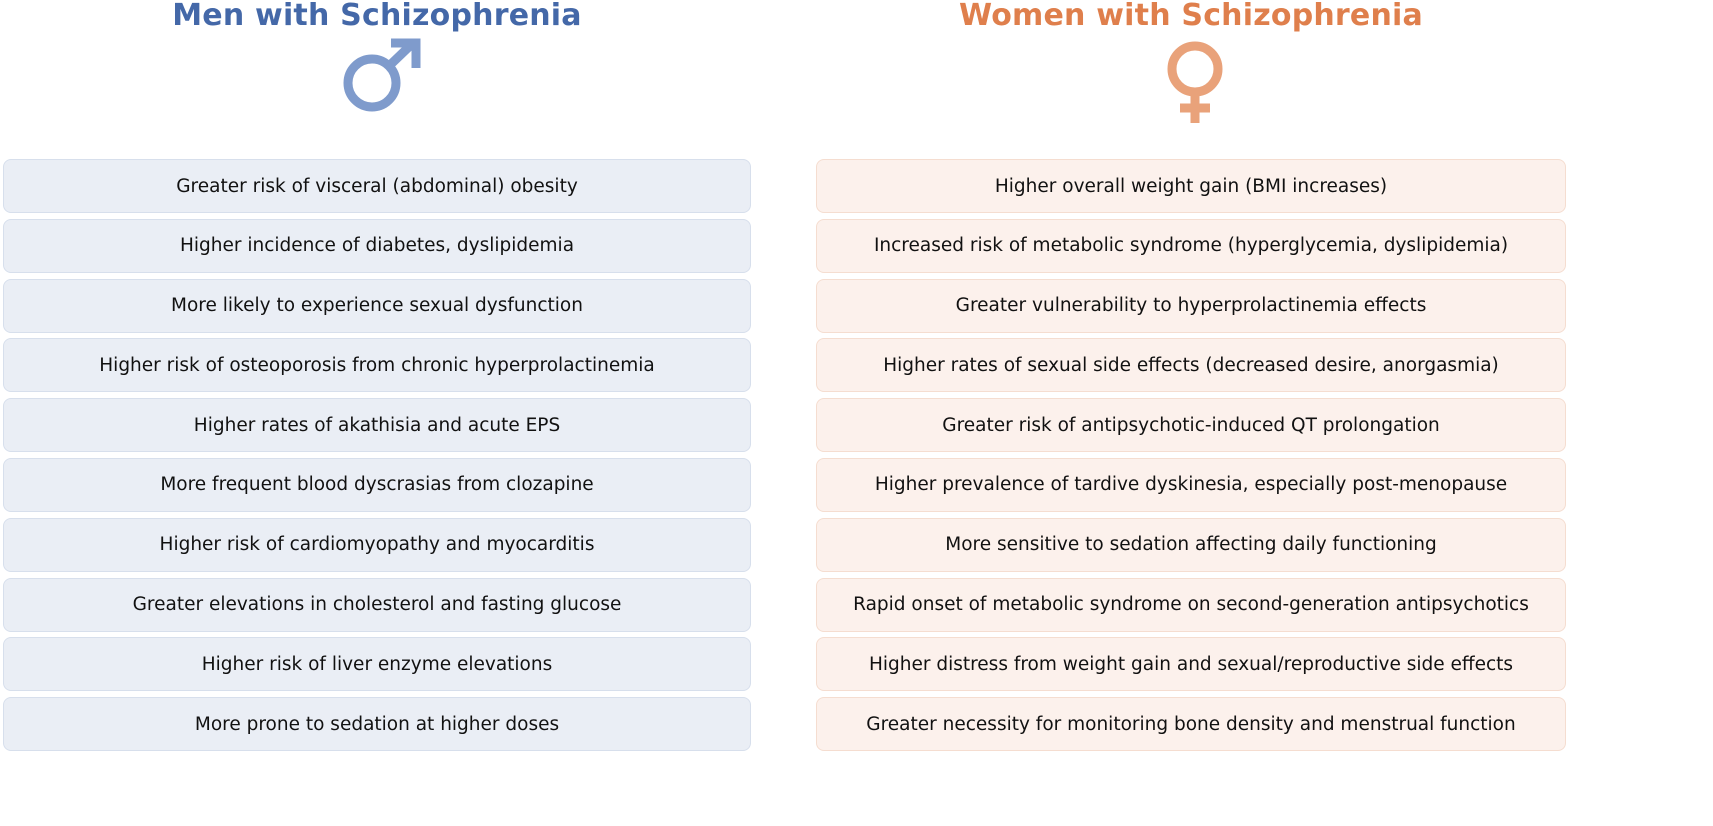 This screenshot has height=826, width=1713. Describe the element at coordinates (377, 16) in the screenshot. I see `men-column-title: Men with Schizophrenia` at that location.